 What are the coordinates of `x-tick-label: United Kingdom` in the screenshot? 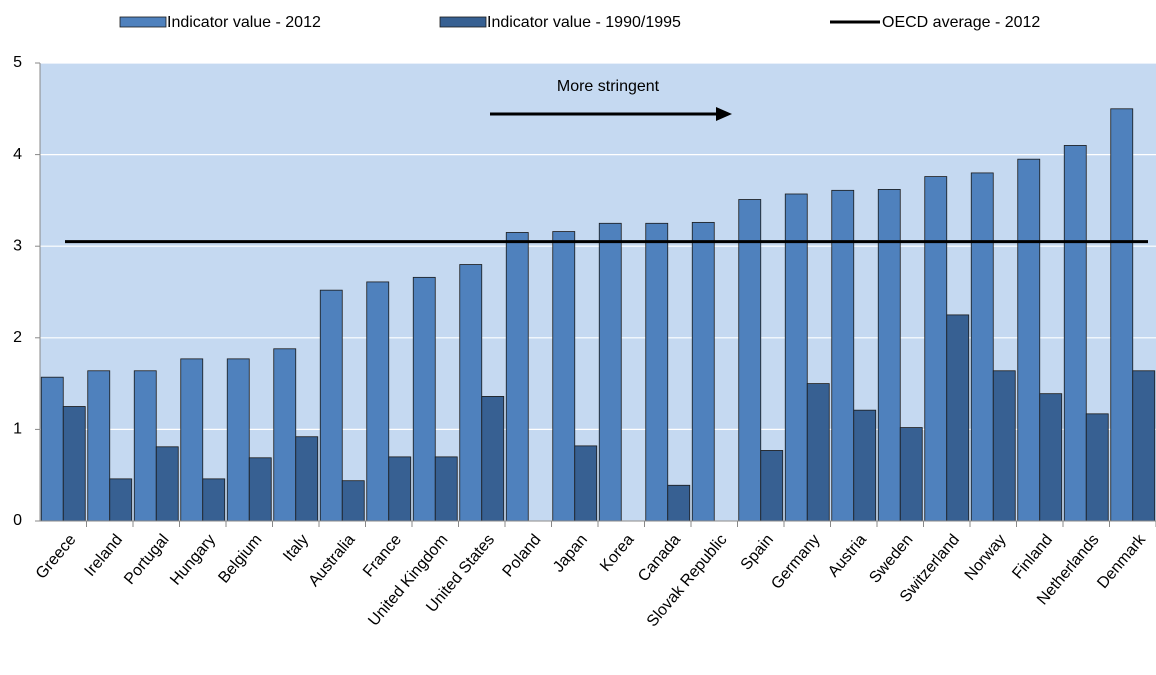 It's located at (408, 580).